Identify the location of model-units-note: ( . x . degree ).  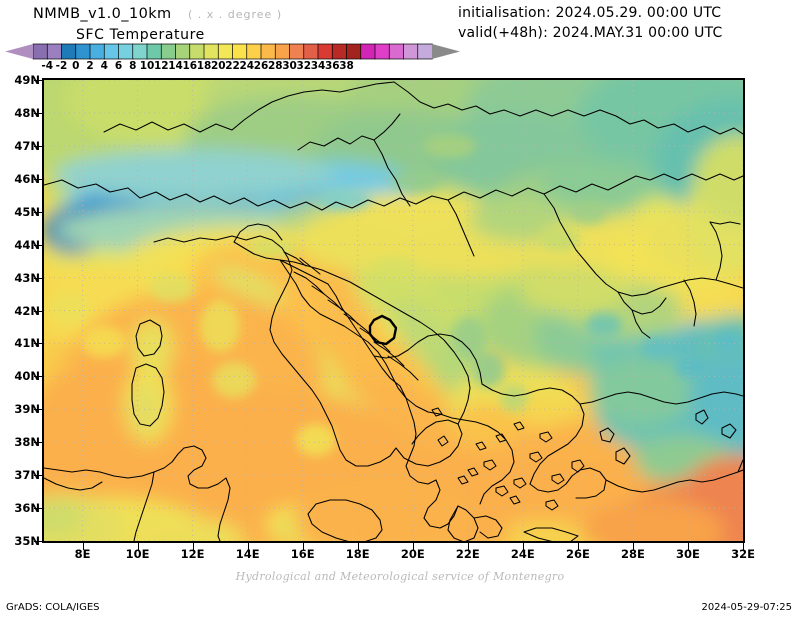
(235, 14).